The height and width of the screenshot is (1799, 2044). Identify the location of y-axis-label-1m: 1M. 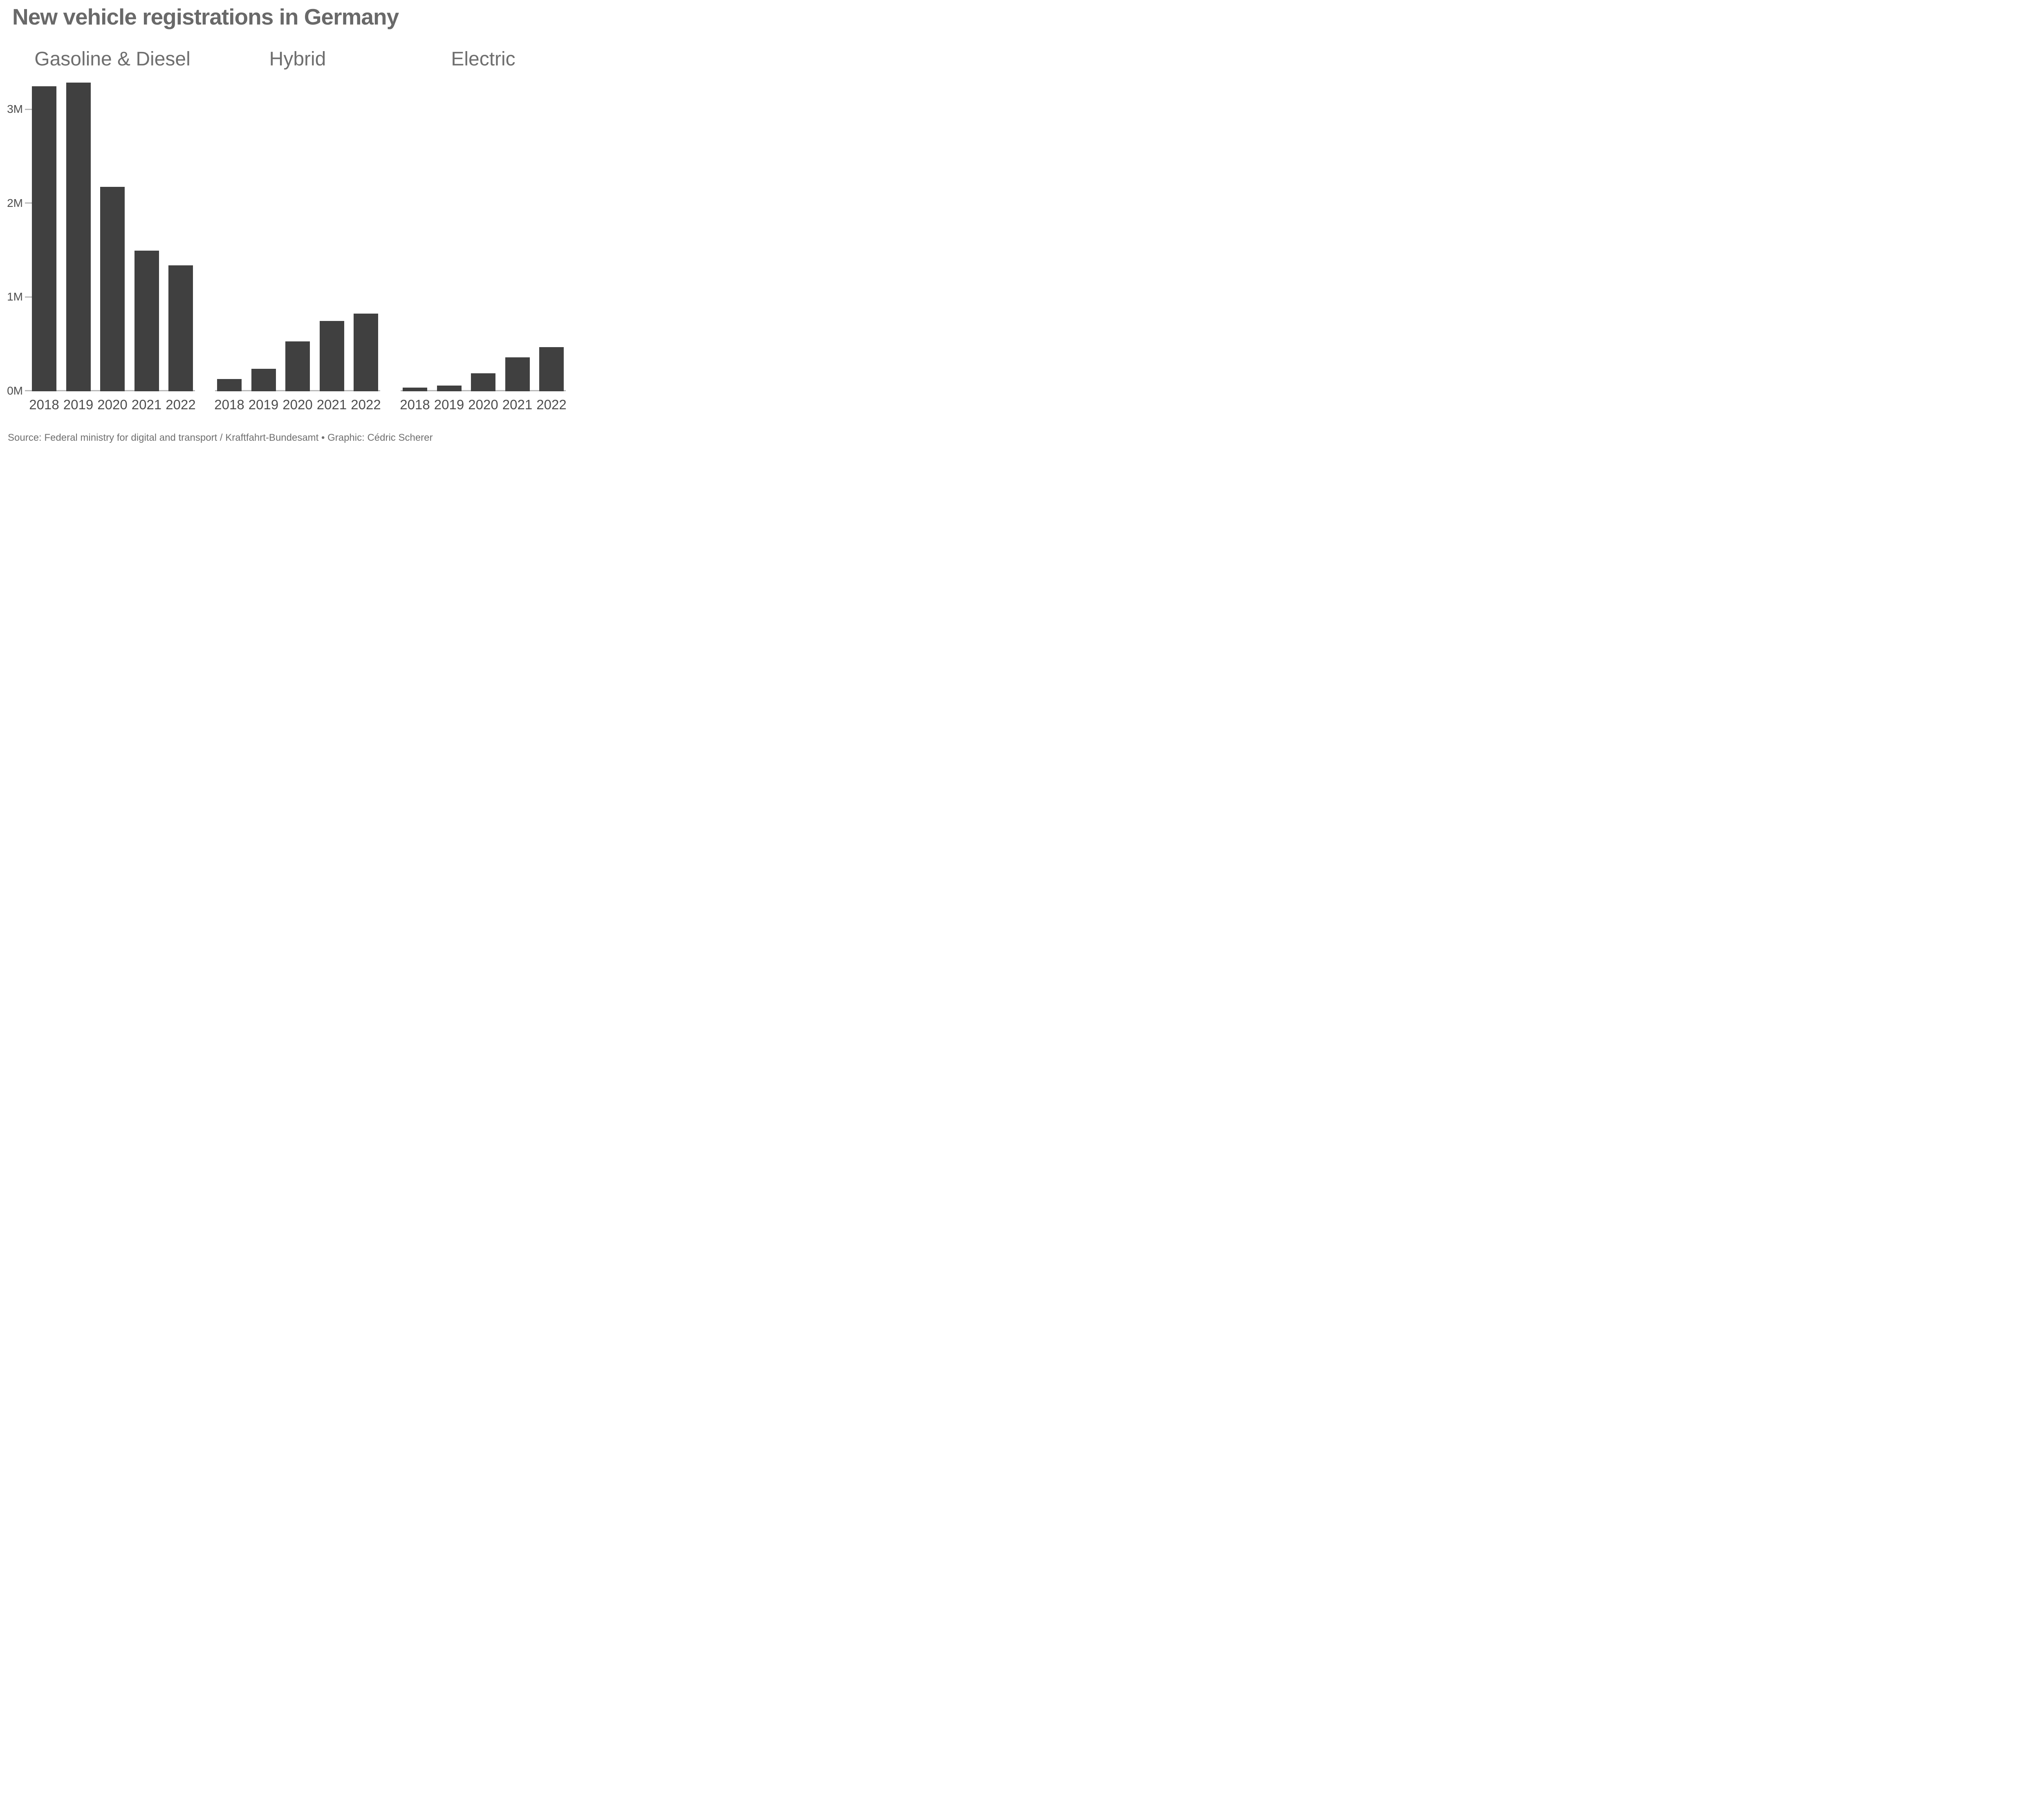
(15, 297).